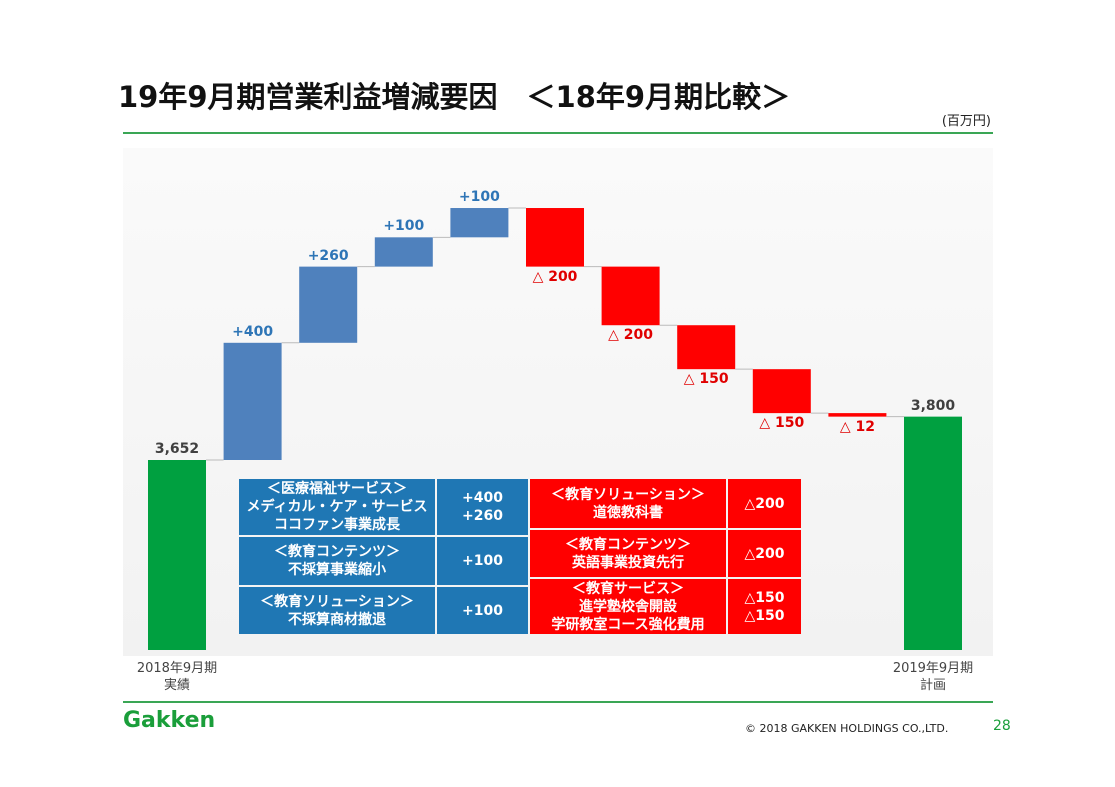  I want to click on table-label: ＜教育コンテンツ＞ 不採算事業縮小, so click(337, 561).